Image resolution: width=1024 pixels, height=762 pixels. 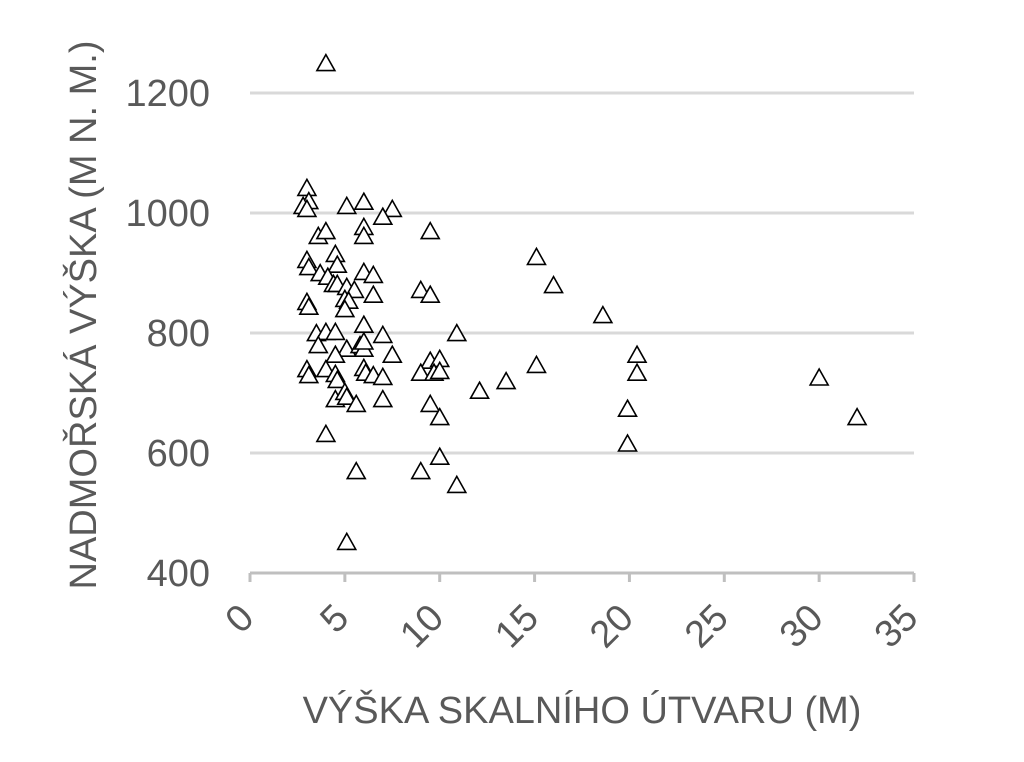 What do you see at coordinates (422, 627) in the screenshot?
I see `x-tick-label-10: 10` at bounding box center [422, 627].